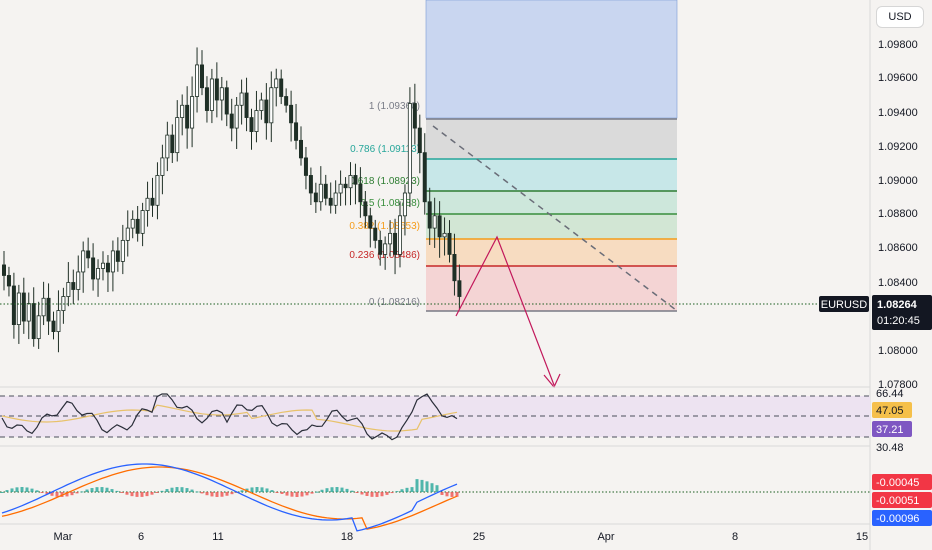 This screenshot has width=932, height=550. Describe the element at coordinates (385, 149) in the screenshot. I see `fib-level-label: 0.786 (1.09113)` at that location.